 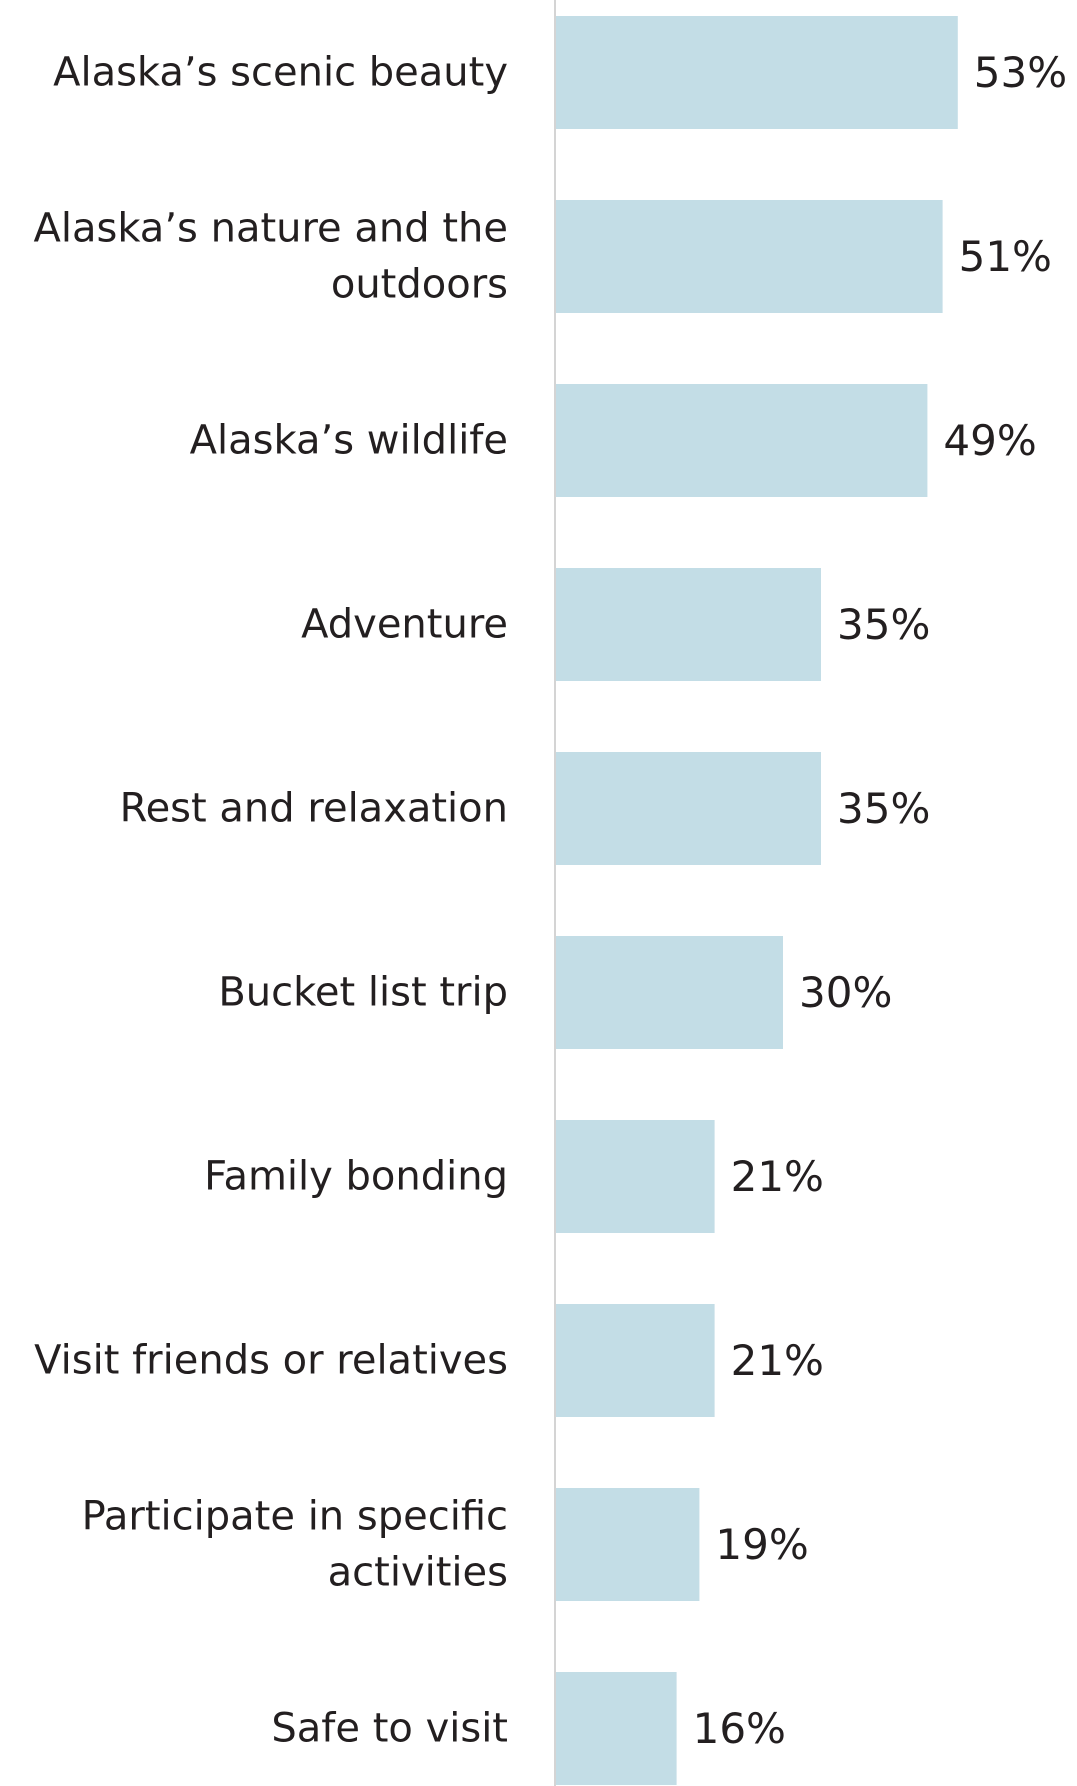 I want to click on category-label: Safe to visit, so click(x=389, y=1729).